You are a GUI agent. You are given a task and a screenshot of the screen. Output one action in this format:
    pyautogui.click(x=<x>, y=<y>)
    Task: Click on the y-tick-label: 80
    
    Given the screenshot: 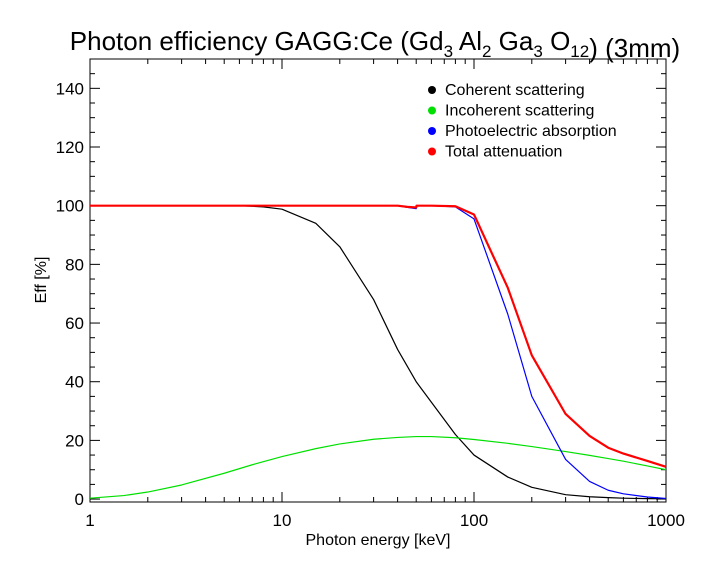 What is the action you would take?
    pyautogui.click(x=74, y=264)
    